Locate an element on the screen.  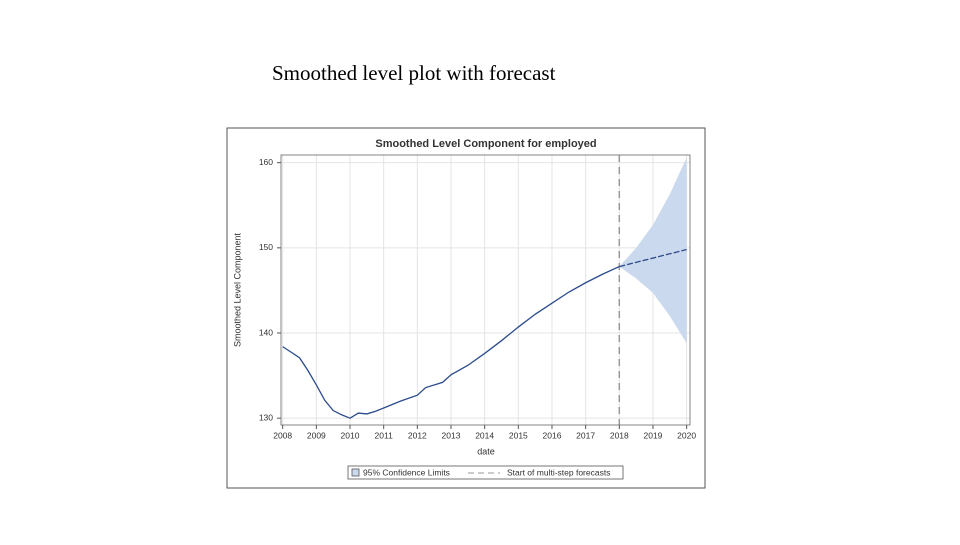
x-tick-label: 2019 is located at coordinates (653, 435).